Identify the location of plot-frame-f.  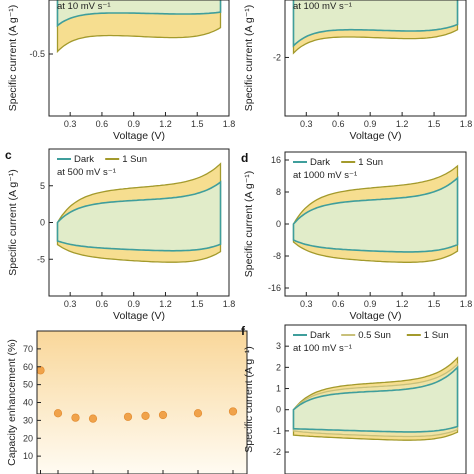
(375, 399).